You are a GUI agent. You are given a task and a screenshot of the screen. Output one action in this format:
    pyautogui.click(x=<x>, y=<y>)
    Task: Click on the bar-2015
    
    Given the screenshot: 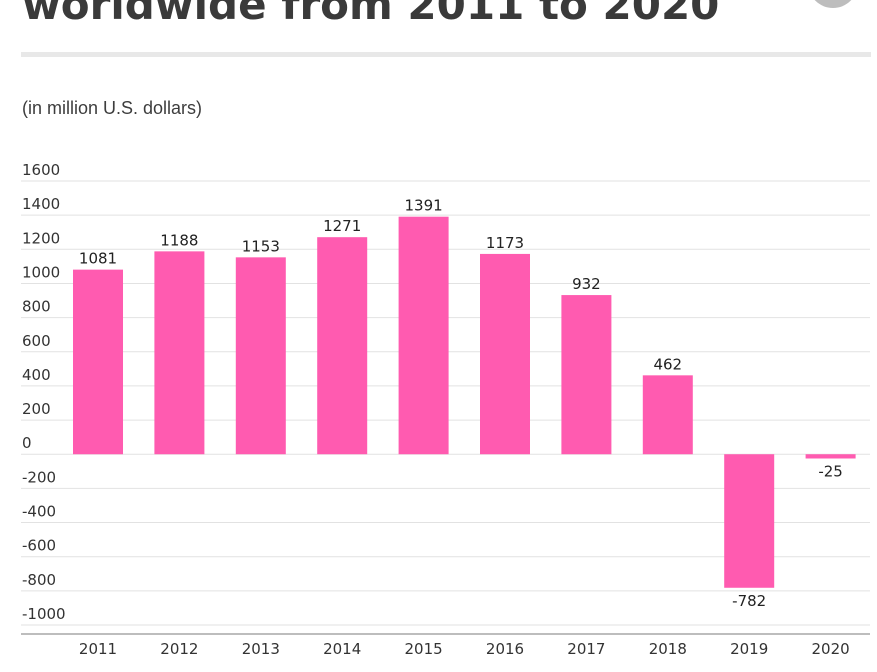 What is the action you would take?
    pyautogui.click(x=423, y=335)
    